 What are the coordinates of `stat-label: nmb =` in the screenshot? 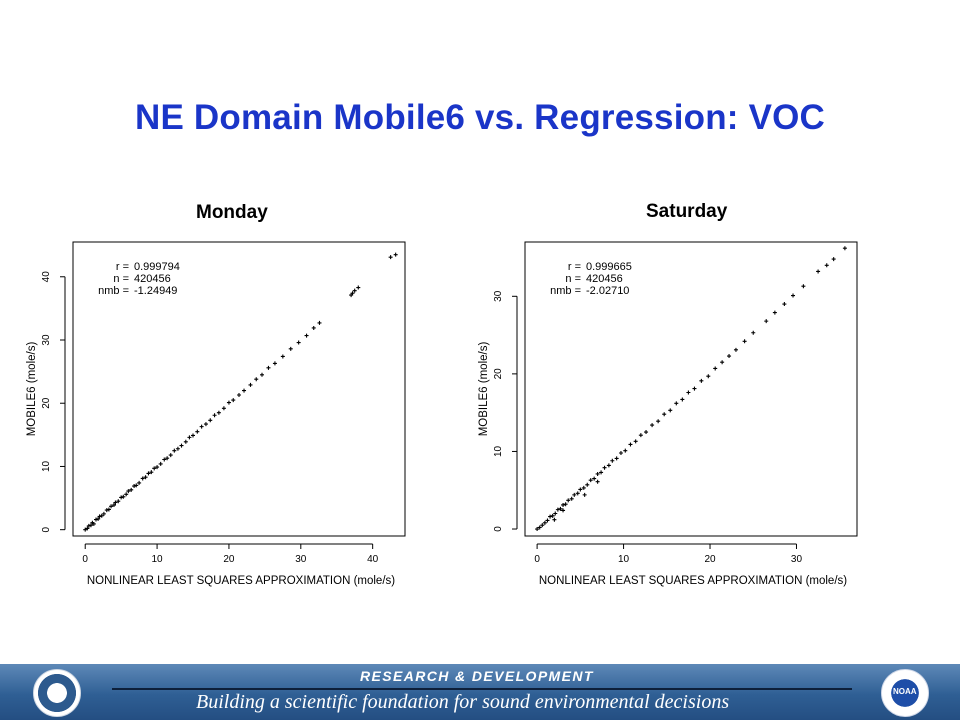 It's located at (565, 291).